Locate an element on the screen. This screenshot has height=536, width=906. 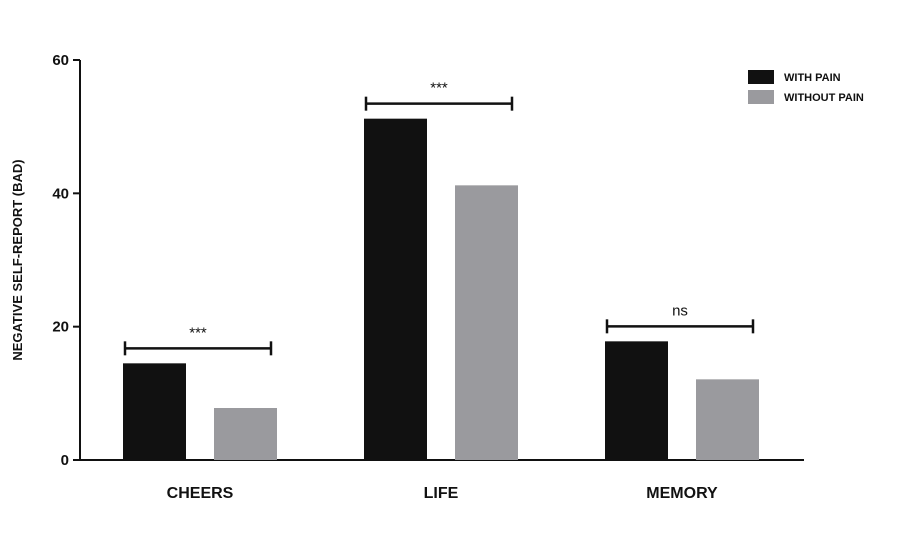
legend-label: WITH PAIN is located at coordinates (812, 78).